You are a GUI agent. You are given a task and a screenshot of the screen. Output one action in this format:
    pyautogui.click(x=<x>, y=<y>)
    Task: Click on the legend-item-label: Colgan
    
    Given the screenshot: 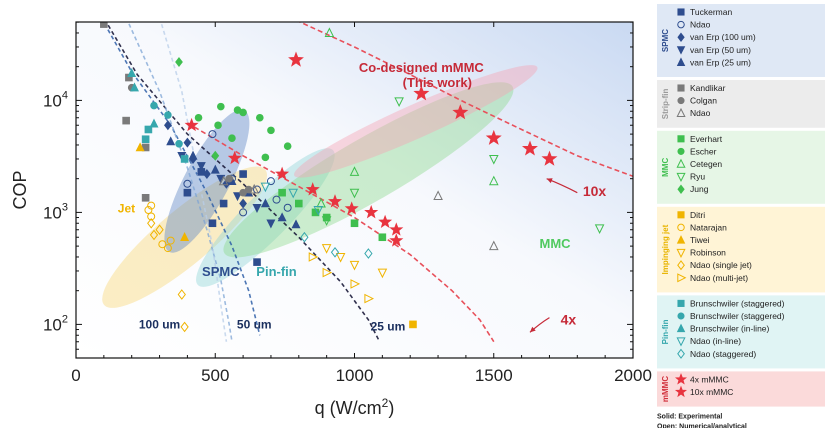 What is the action you would take?
    pyautogui.click(x=703, y=101)
    